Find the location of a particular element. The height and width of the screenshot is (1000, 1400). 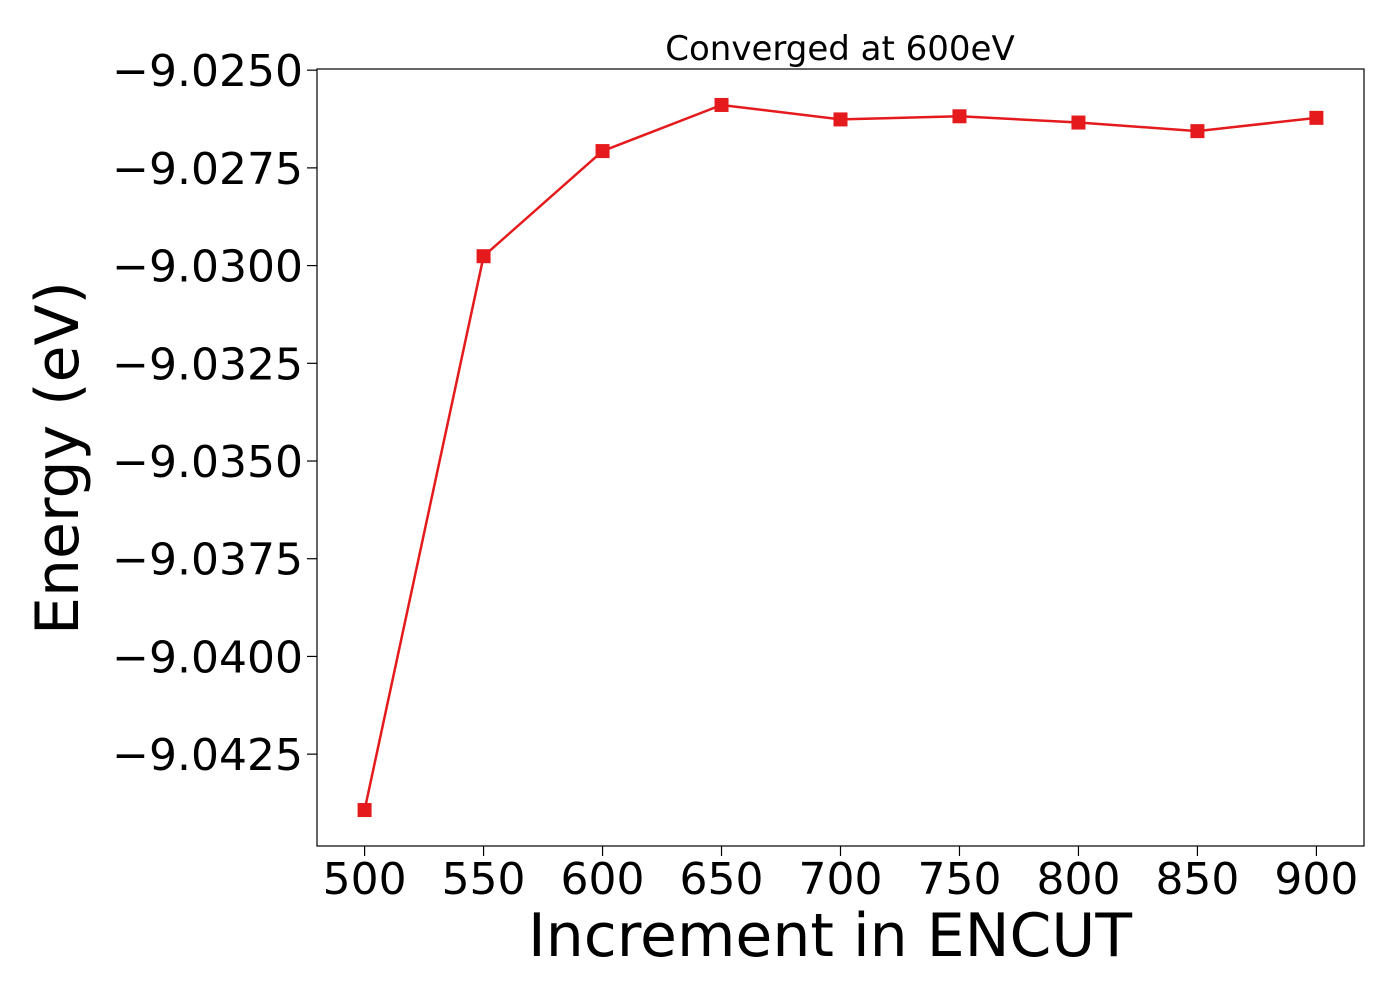

y-axis-title: Energy (eV) is located at coordinates (58, 458).